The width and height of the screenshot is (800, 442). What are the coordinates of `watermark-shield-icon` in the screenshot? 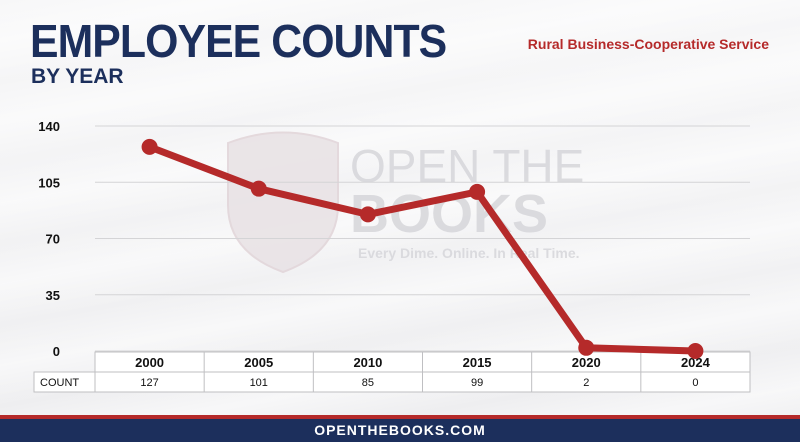 It's located at (283, 202).